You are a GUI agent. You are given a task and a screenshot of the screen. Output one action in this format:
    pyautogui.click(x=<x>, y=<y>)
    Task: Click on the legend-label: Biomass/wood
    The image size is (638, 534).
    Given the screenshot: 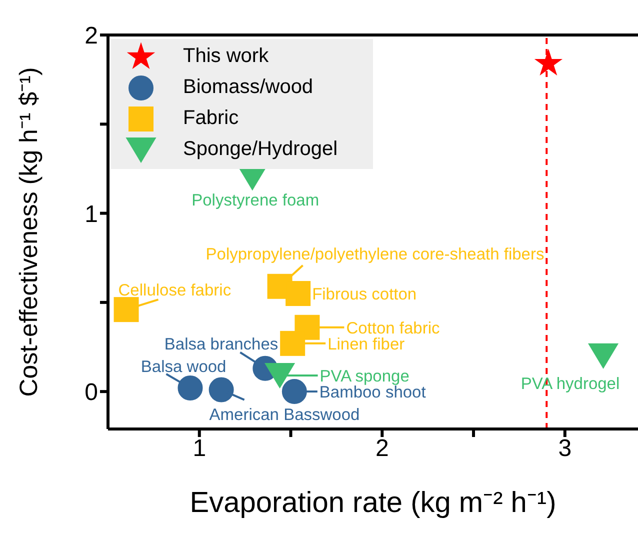 What is the action you would take?
    pyautogui.click(x=248, y=87)
    